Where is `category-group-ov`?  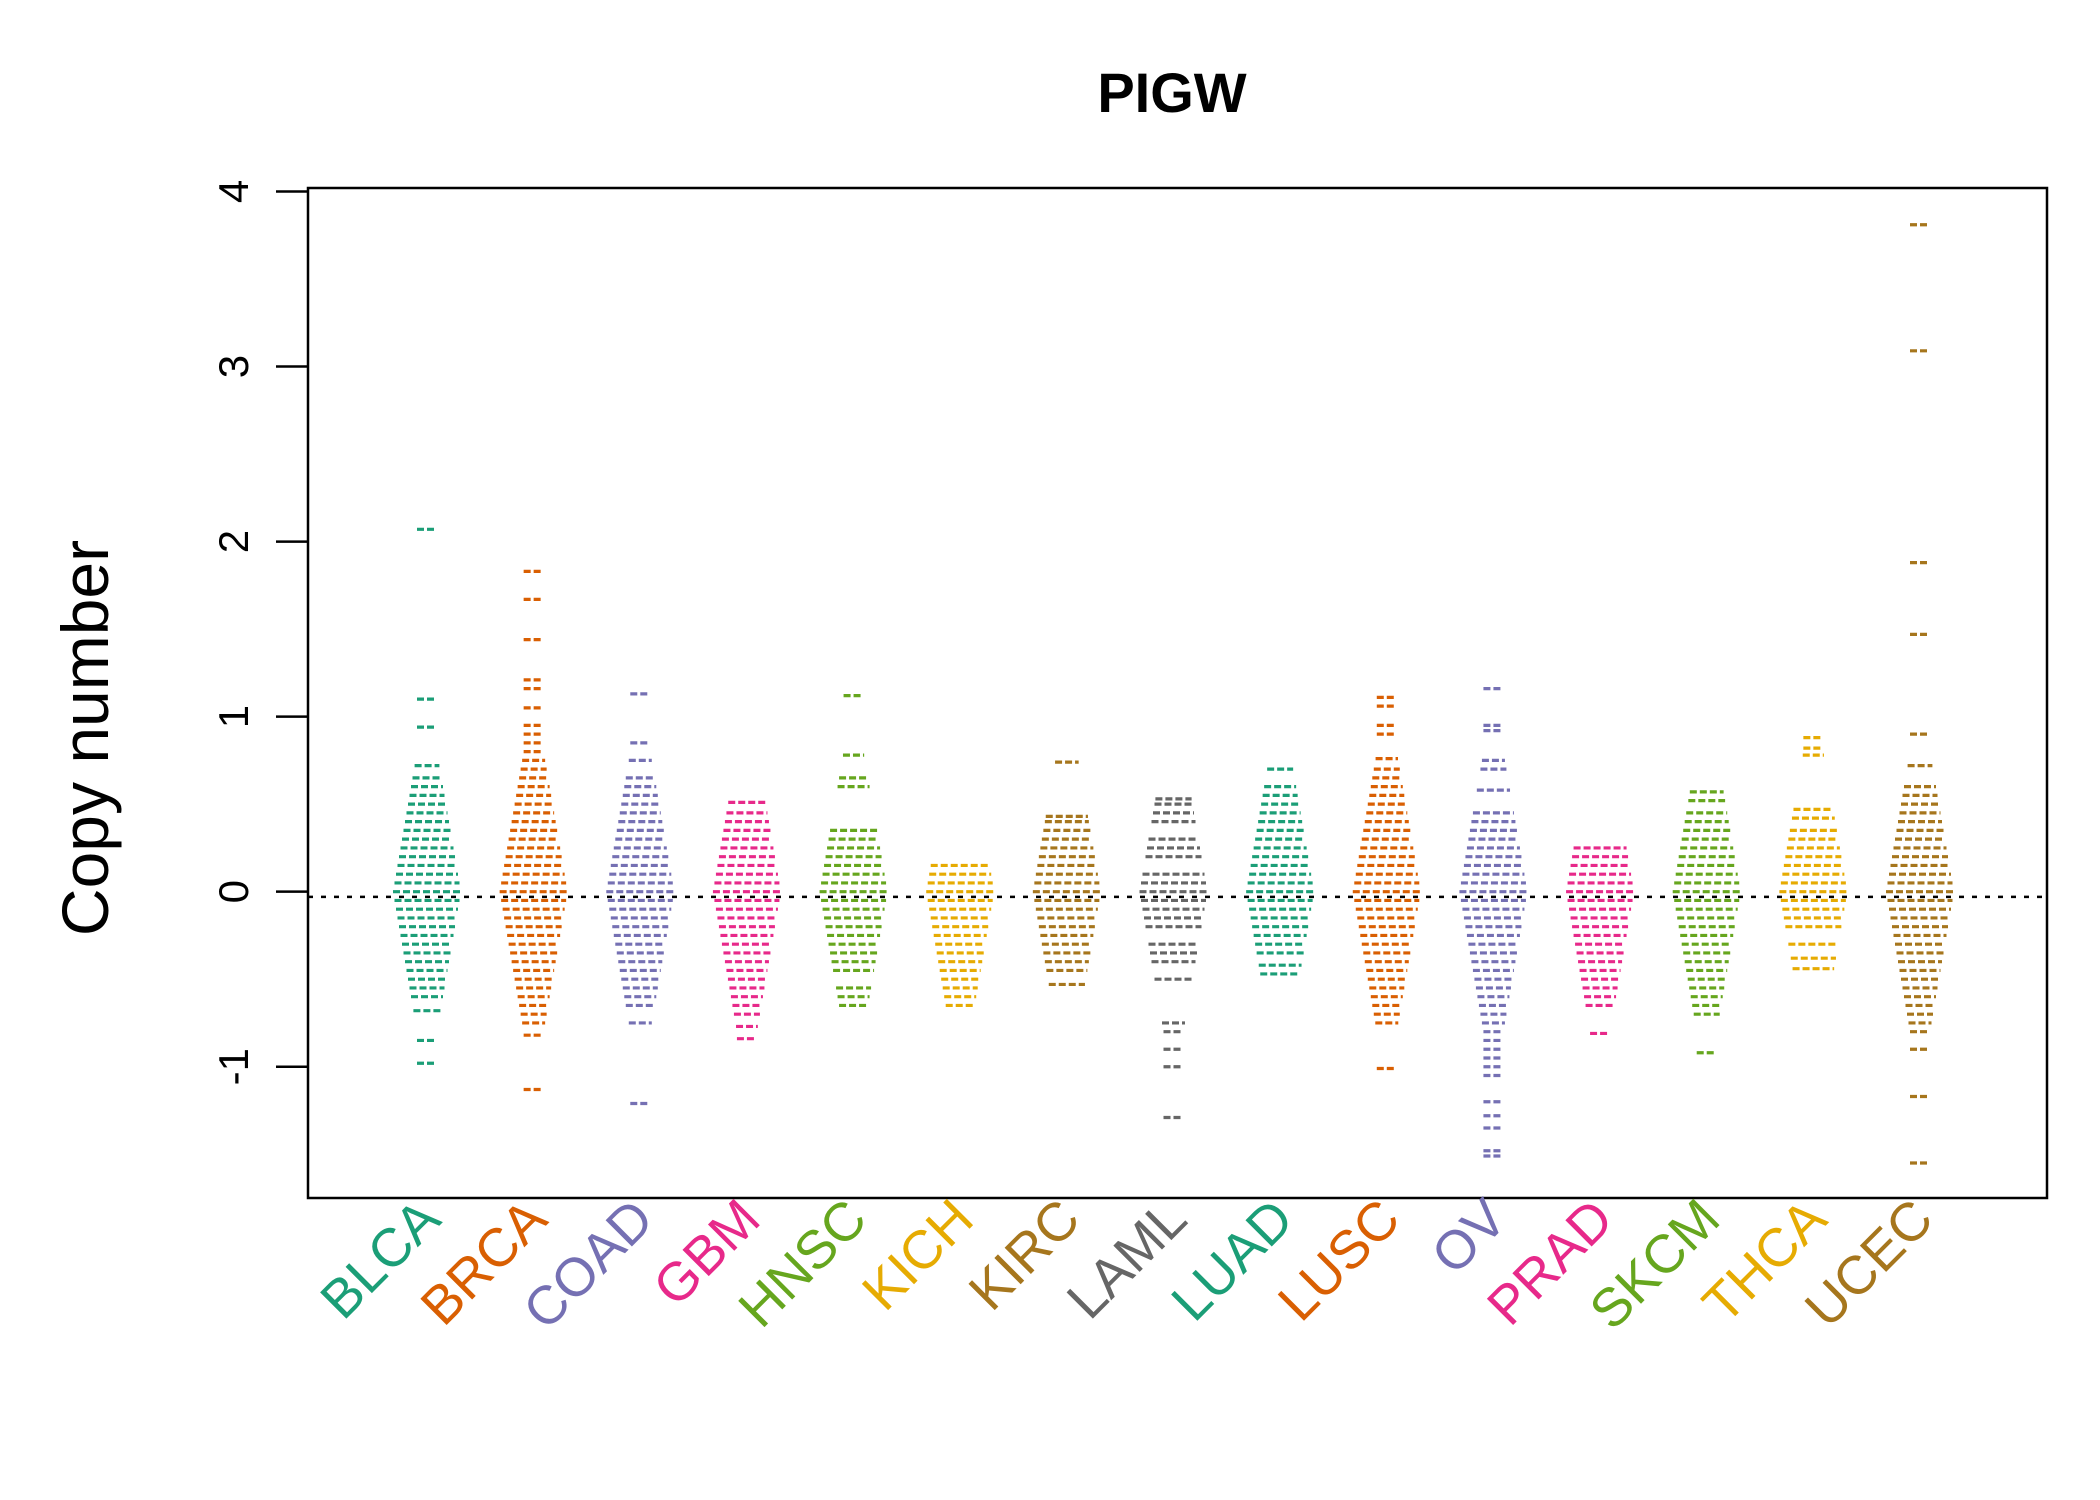 category-group-ov is located at coordinates (1493, 922).